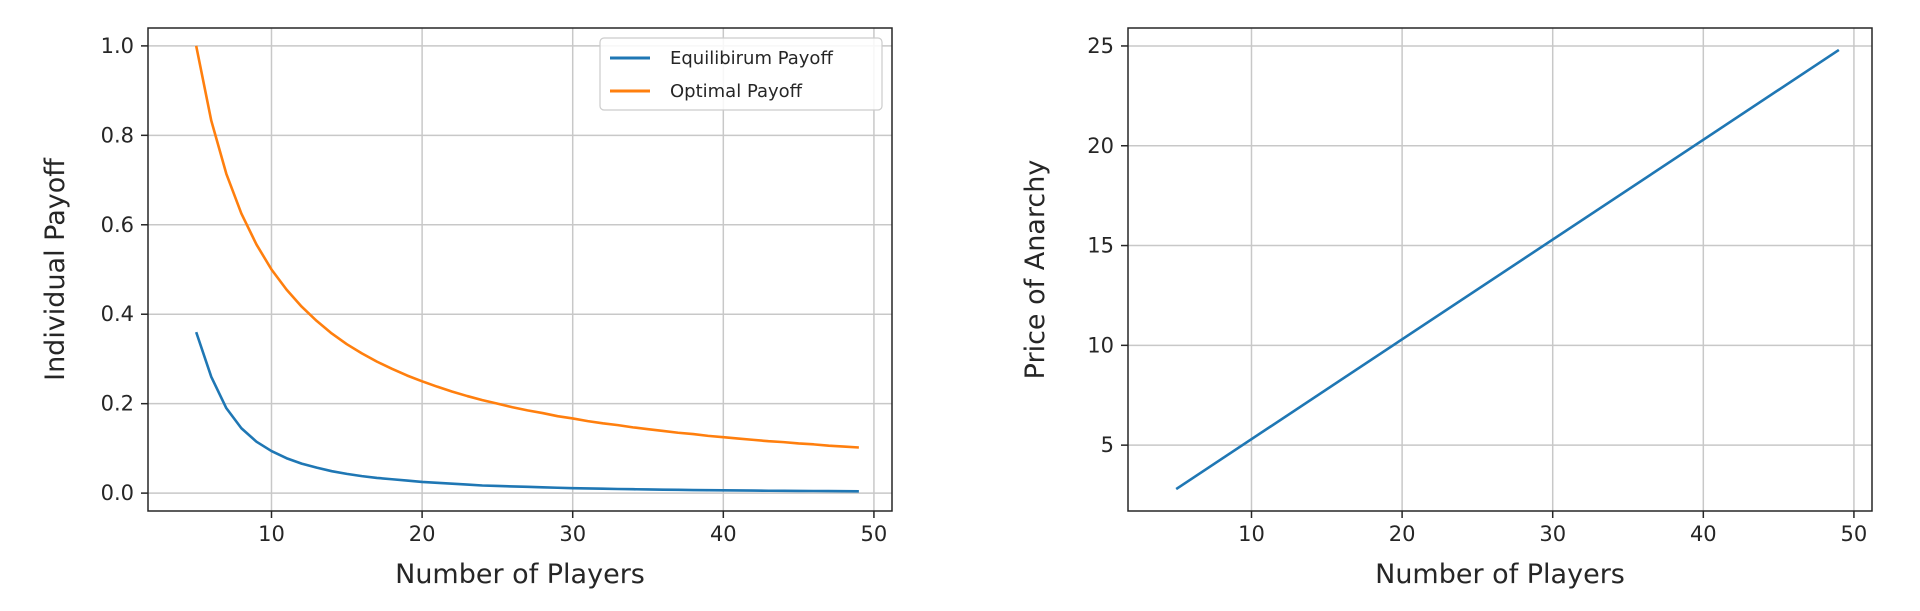 This screenshot has height=611, width=1920. What do you see at coordinates (520, 574) in the screenshot?
I see `payoff-x-axis-label: Number of Players` at bounding box center [520, 574].